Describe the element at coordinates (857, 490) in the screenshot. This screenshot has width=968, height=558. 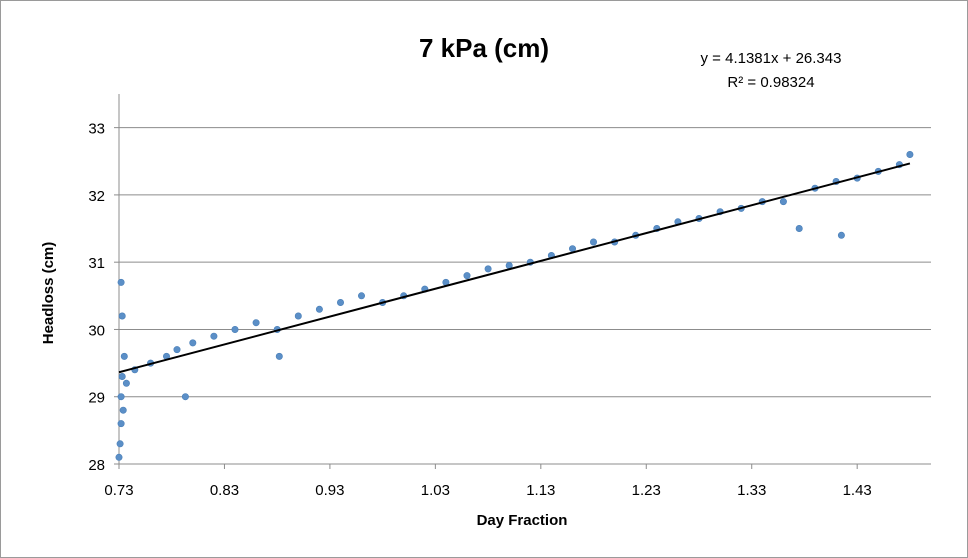
I see `x-tick-label: 1.43` at that location.